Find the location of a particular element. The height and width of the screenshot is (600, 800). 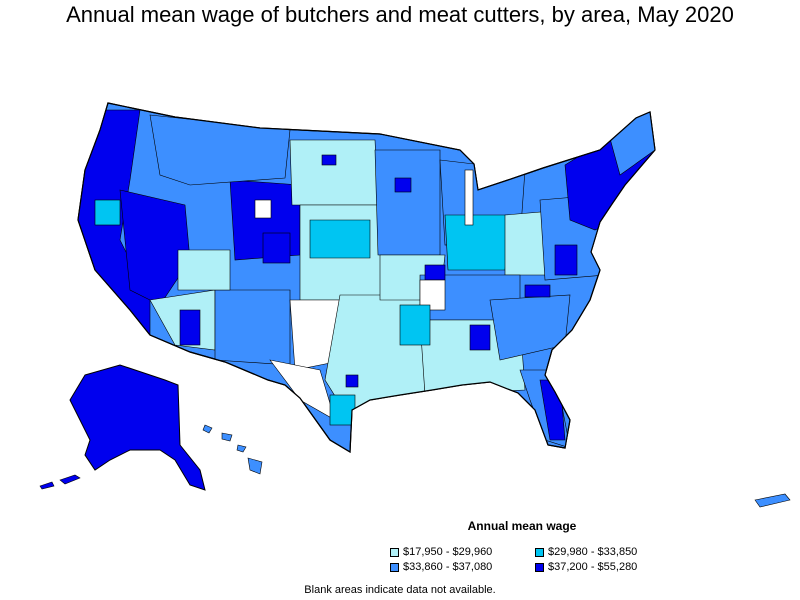

blank-areas-note: Blank areas indicate data not available. is located at coordinates (400, 590).